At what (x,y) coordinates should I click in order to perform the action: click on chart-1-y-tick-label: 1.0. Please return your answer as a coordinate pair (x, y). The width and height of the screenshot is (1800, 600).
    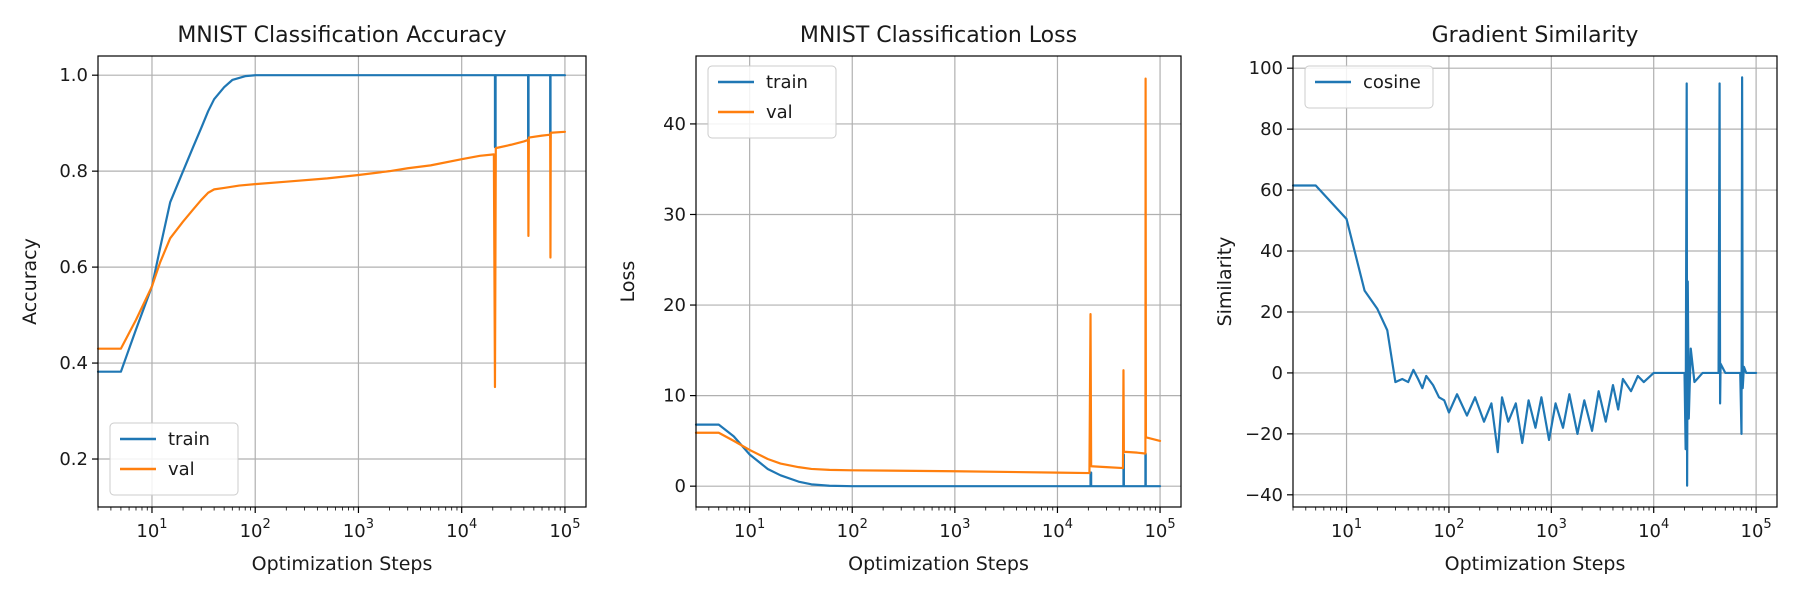
    Looking at the image, I should click on (73, 75).